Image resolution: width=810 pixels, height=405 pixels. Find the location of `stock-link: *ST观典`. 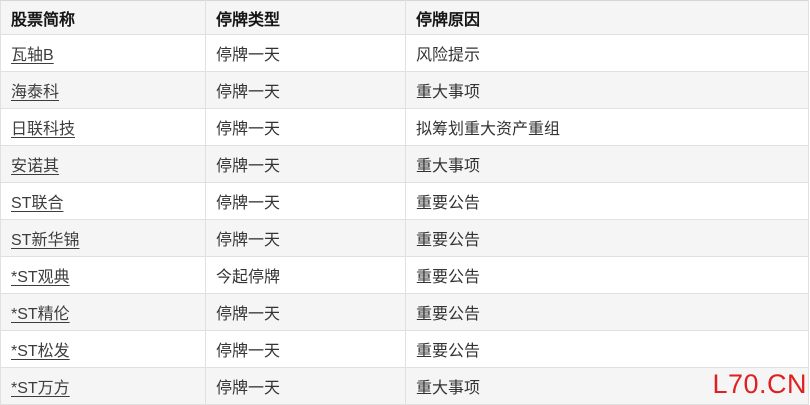

stock-link: *ST观典 is located at coordinates (40, 277).